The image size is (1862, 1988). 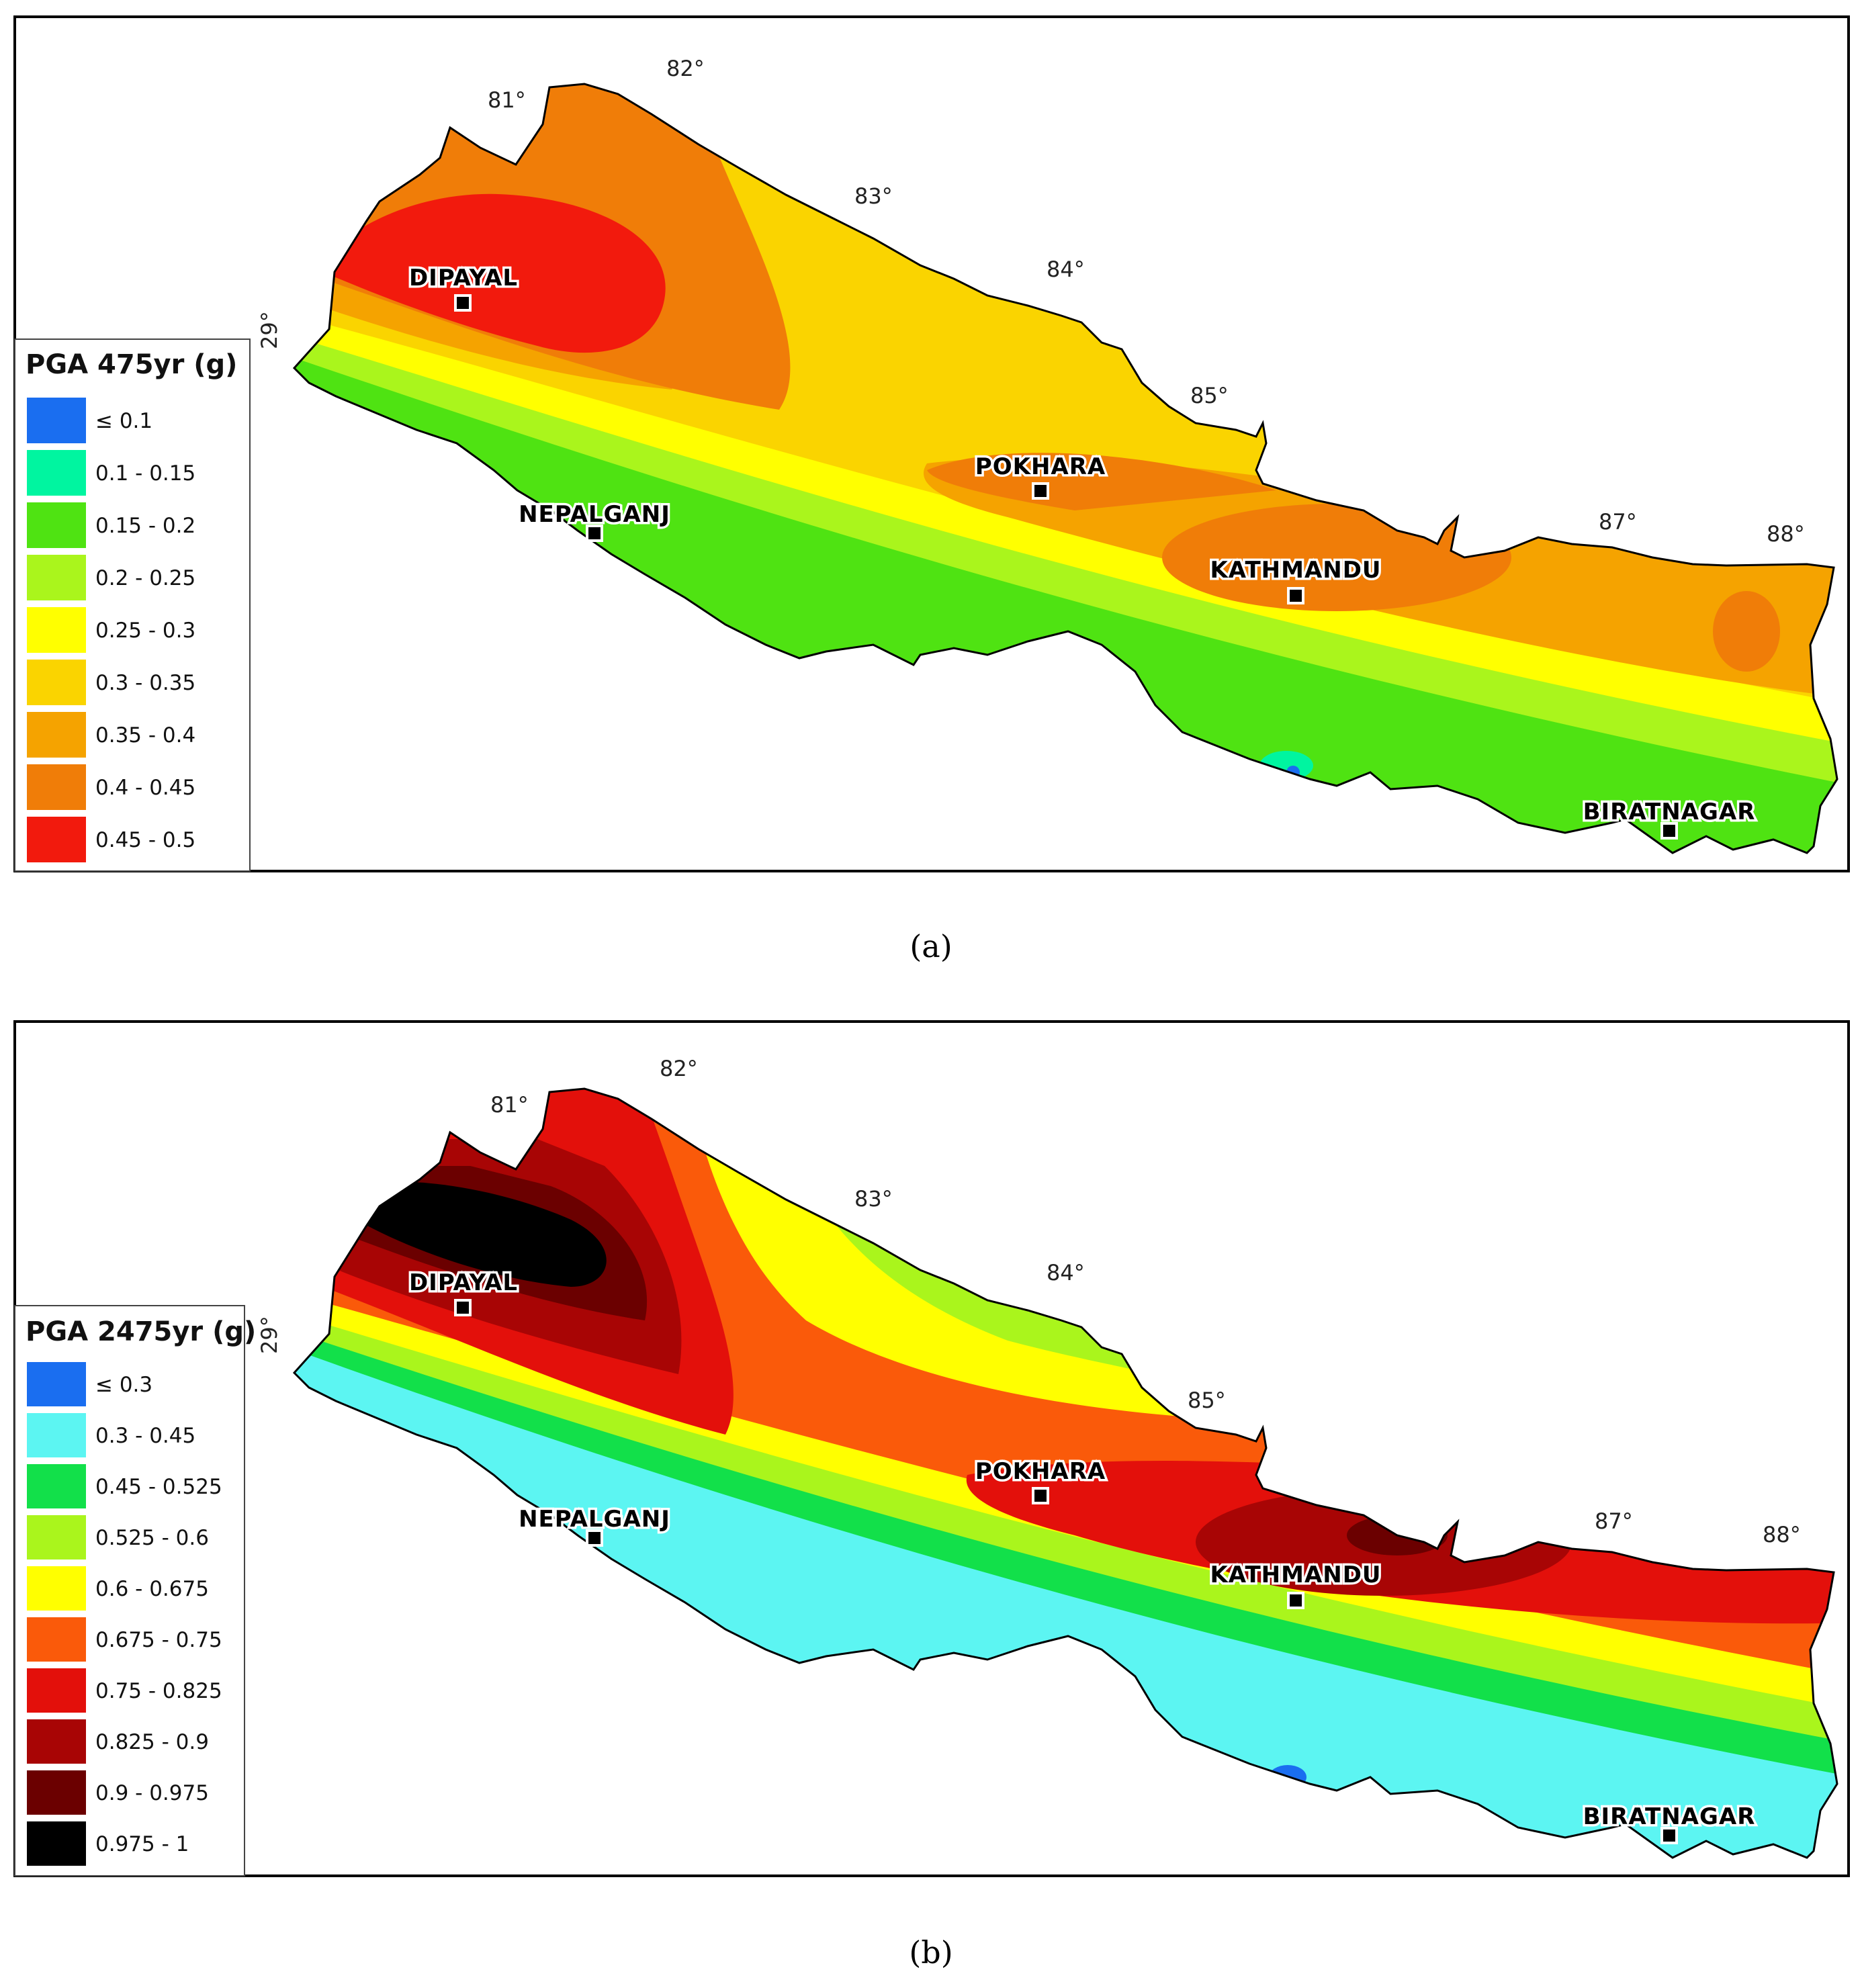 What do you see at coordinates (152, 1538) in the screenshot?
I see `legend-label: 0.525 - 0.6` at bounding box center [152, 1538].